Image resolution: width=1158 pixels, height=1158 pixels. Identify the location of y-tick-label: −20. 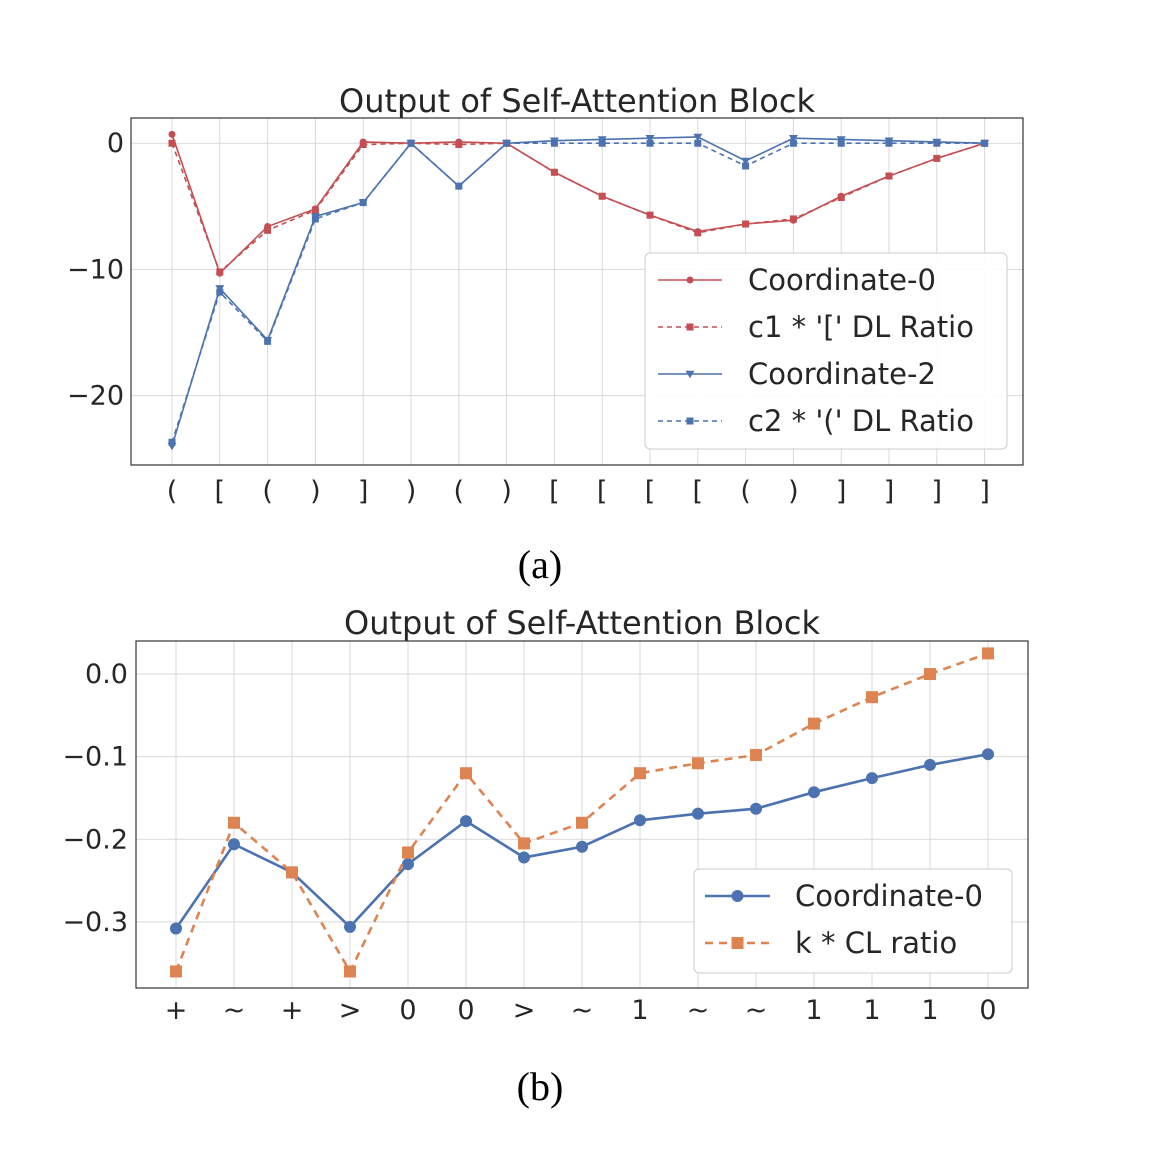
(95, 396).